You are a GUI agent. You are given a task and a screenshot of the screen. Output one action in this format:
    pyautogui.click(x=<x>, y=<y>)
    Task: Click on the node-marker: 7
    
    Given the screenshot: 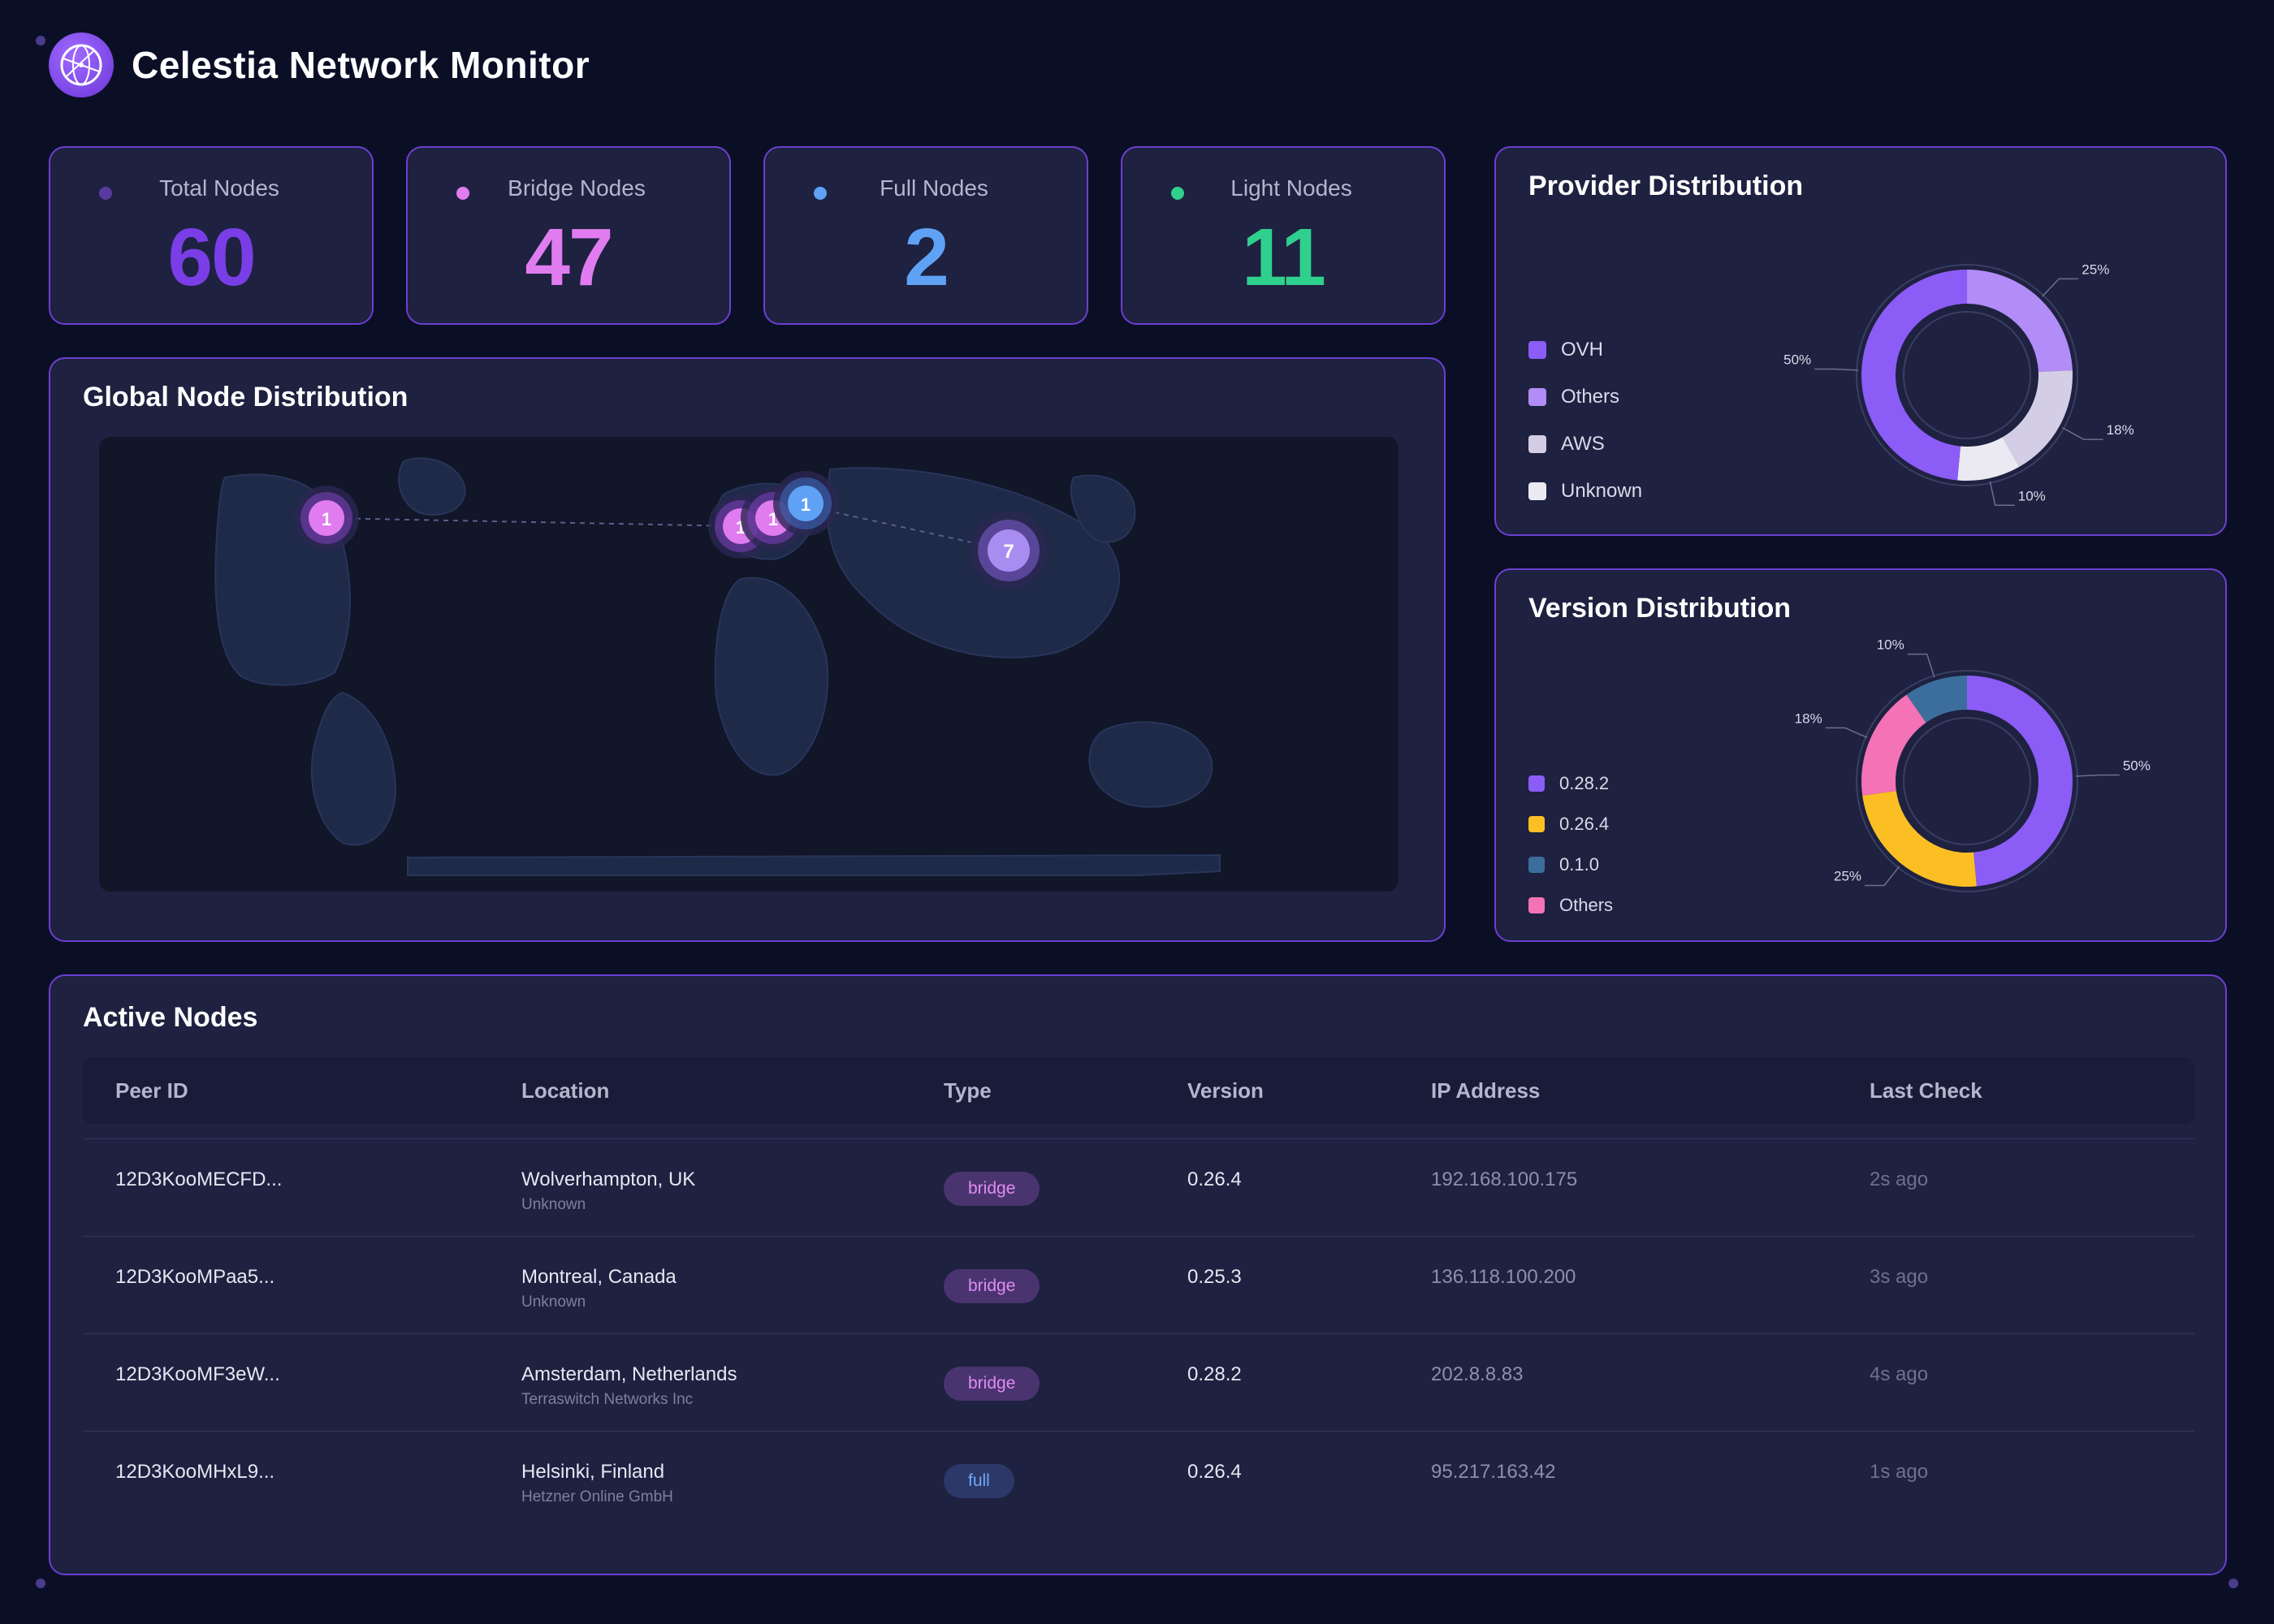 What is the action you would take?
    pyautogui.click(x=1009, y=551)
    